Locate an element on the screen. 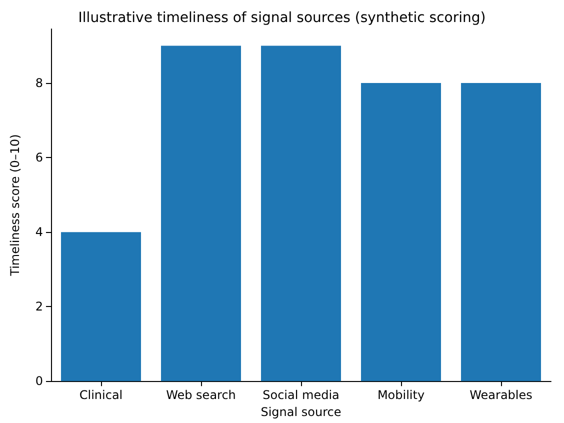 The height and width of the screenshot is (423, 564). x-tick-label: Social media is located at coordinates (301, 395).